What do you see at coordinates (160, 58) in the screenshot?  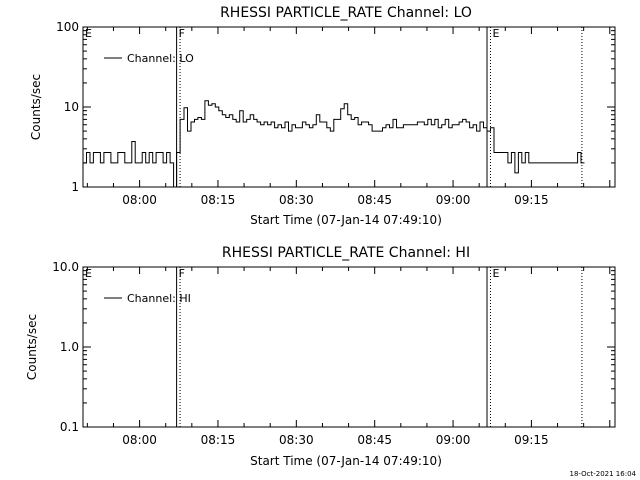 I see `legend-label: Channel: LO` at bounding box center [160, 58].